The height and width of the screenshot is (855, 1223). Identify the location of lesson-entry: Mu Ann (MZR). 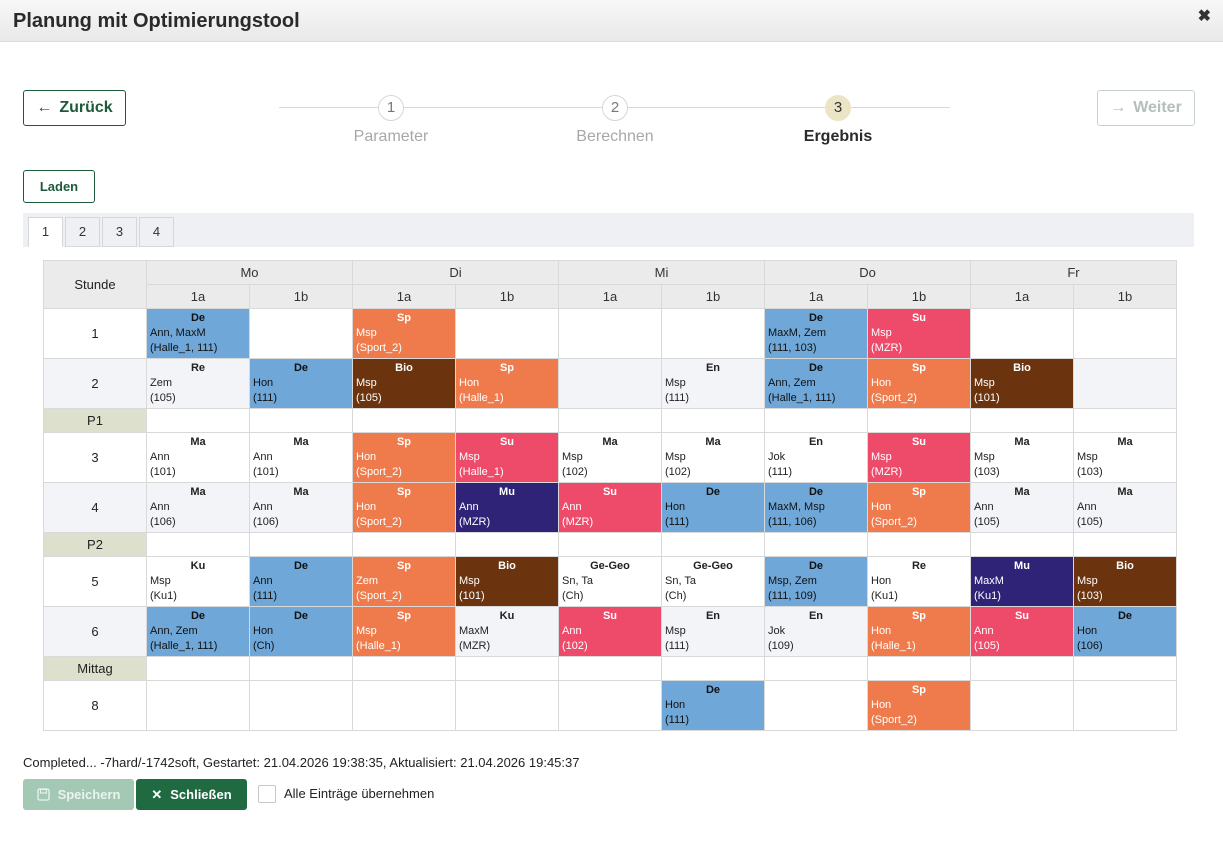
(507, 508).